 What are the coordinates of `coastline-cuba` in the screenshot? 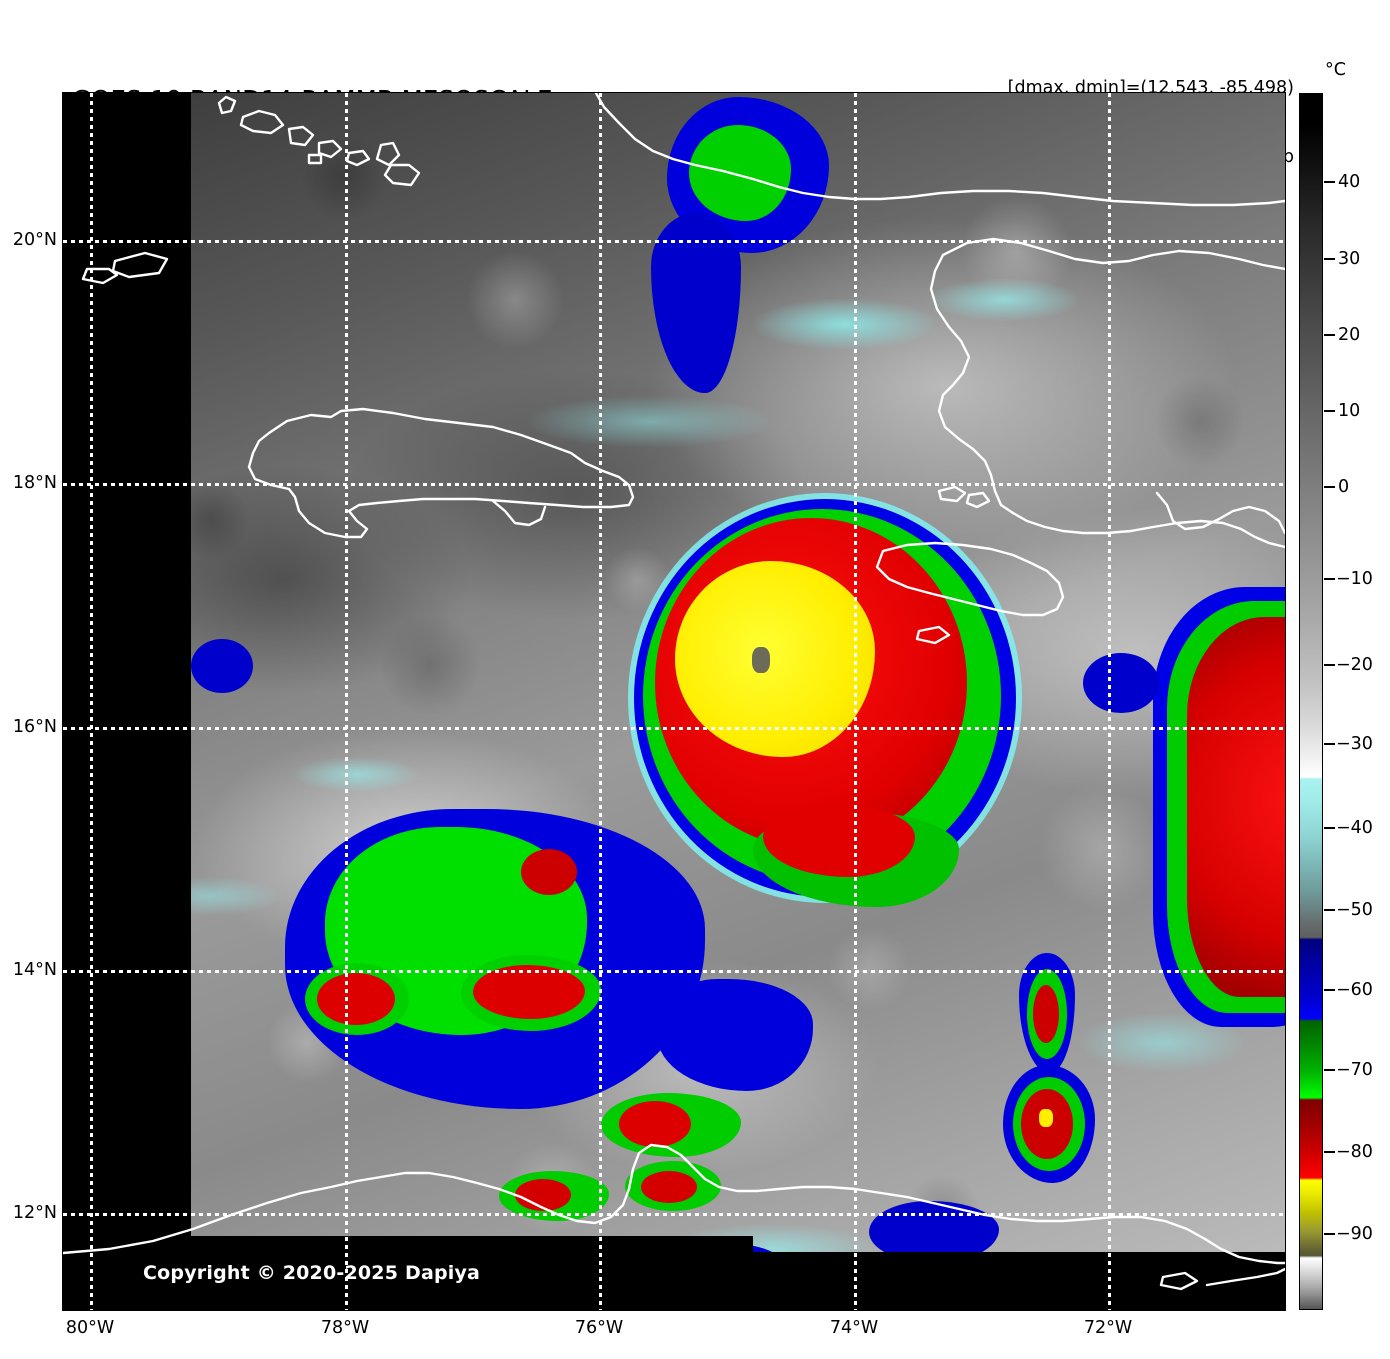 It's located at (939, 150).